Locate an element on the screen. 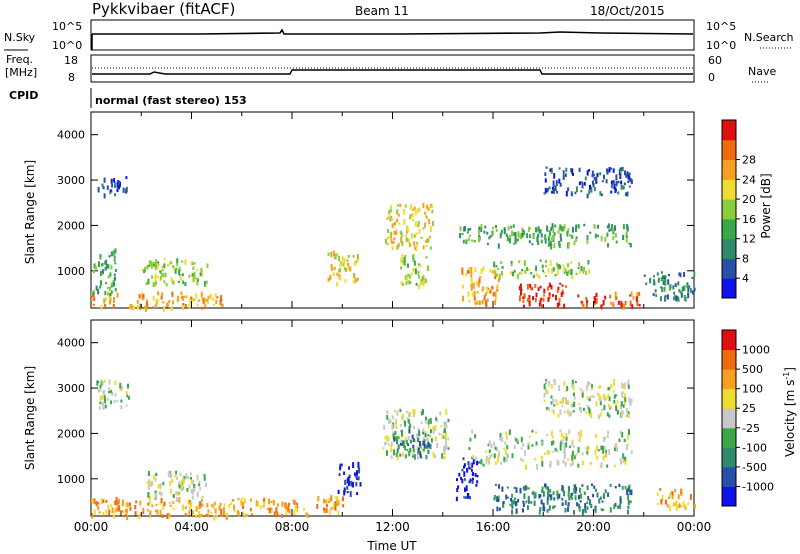  colorbar-swatch is located at coordinates (729, 418).